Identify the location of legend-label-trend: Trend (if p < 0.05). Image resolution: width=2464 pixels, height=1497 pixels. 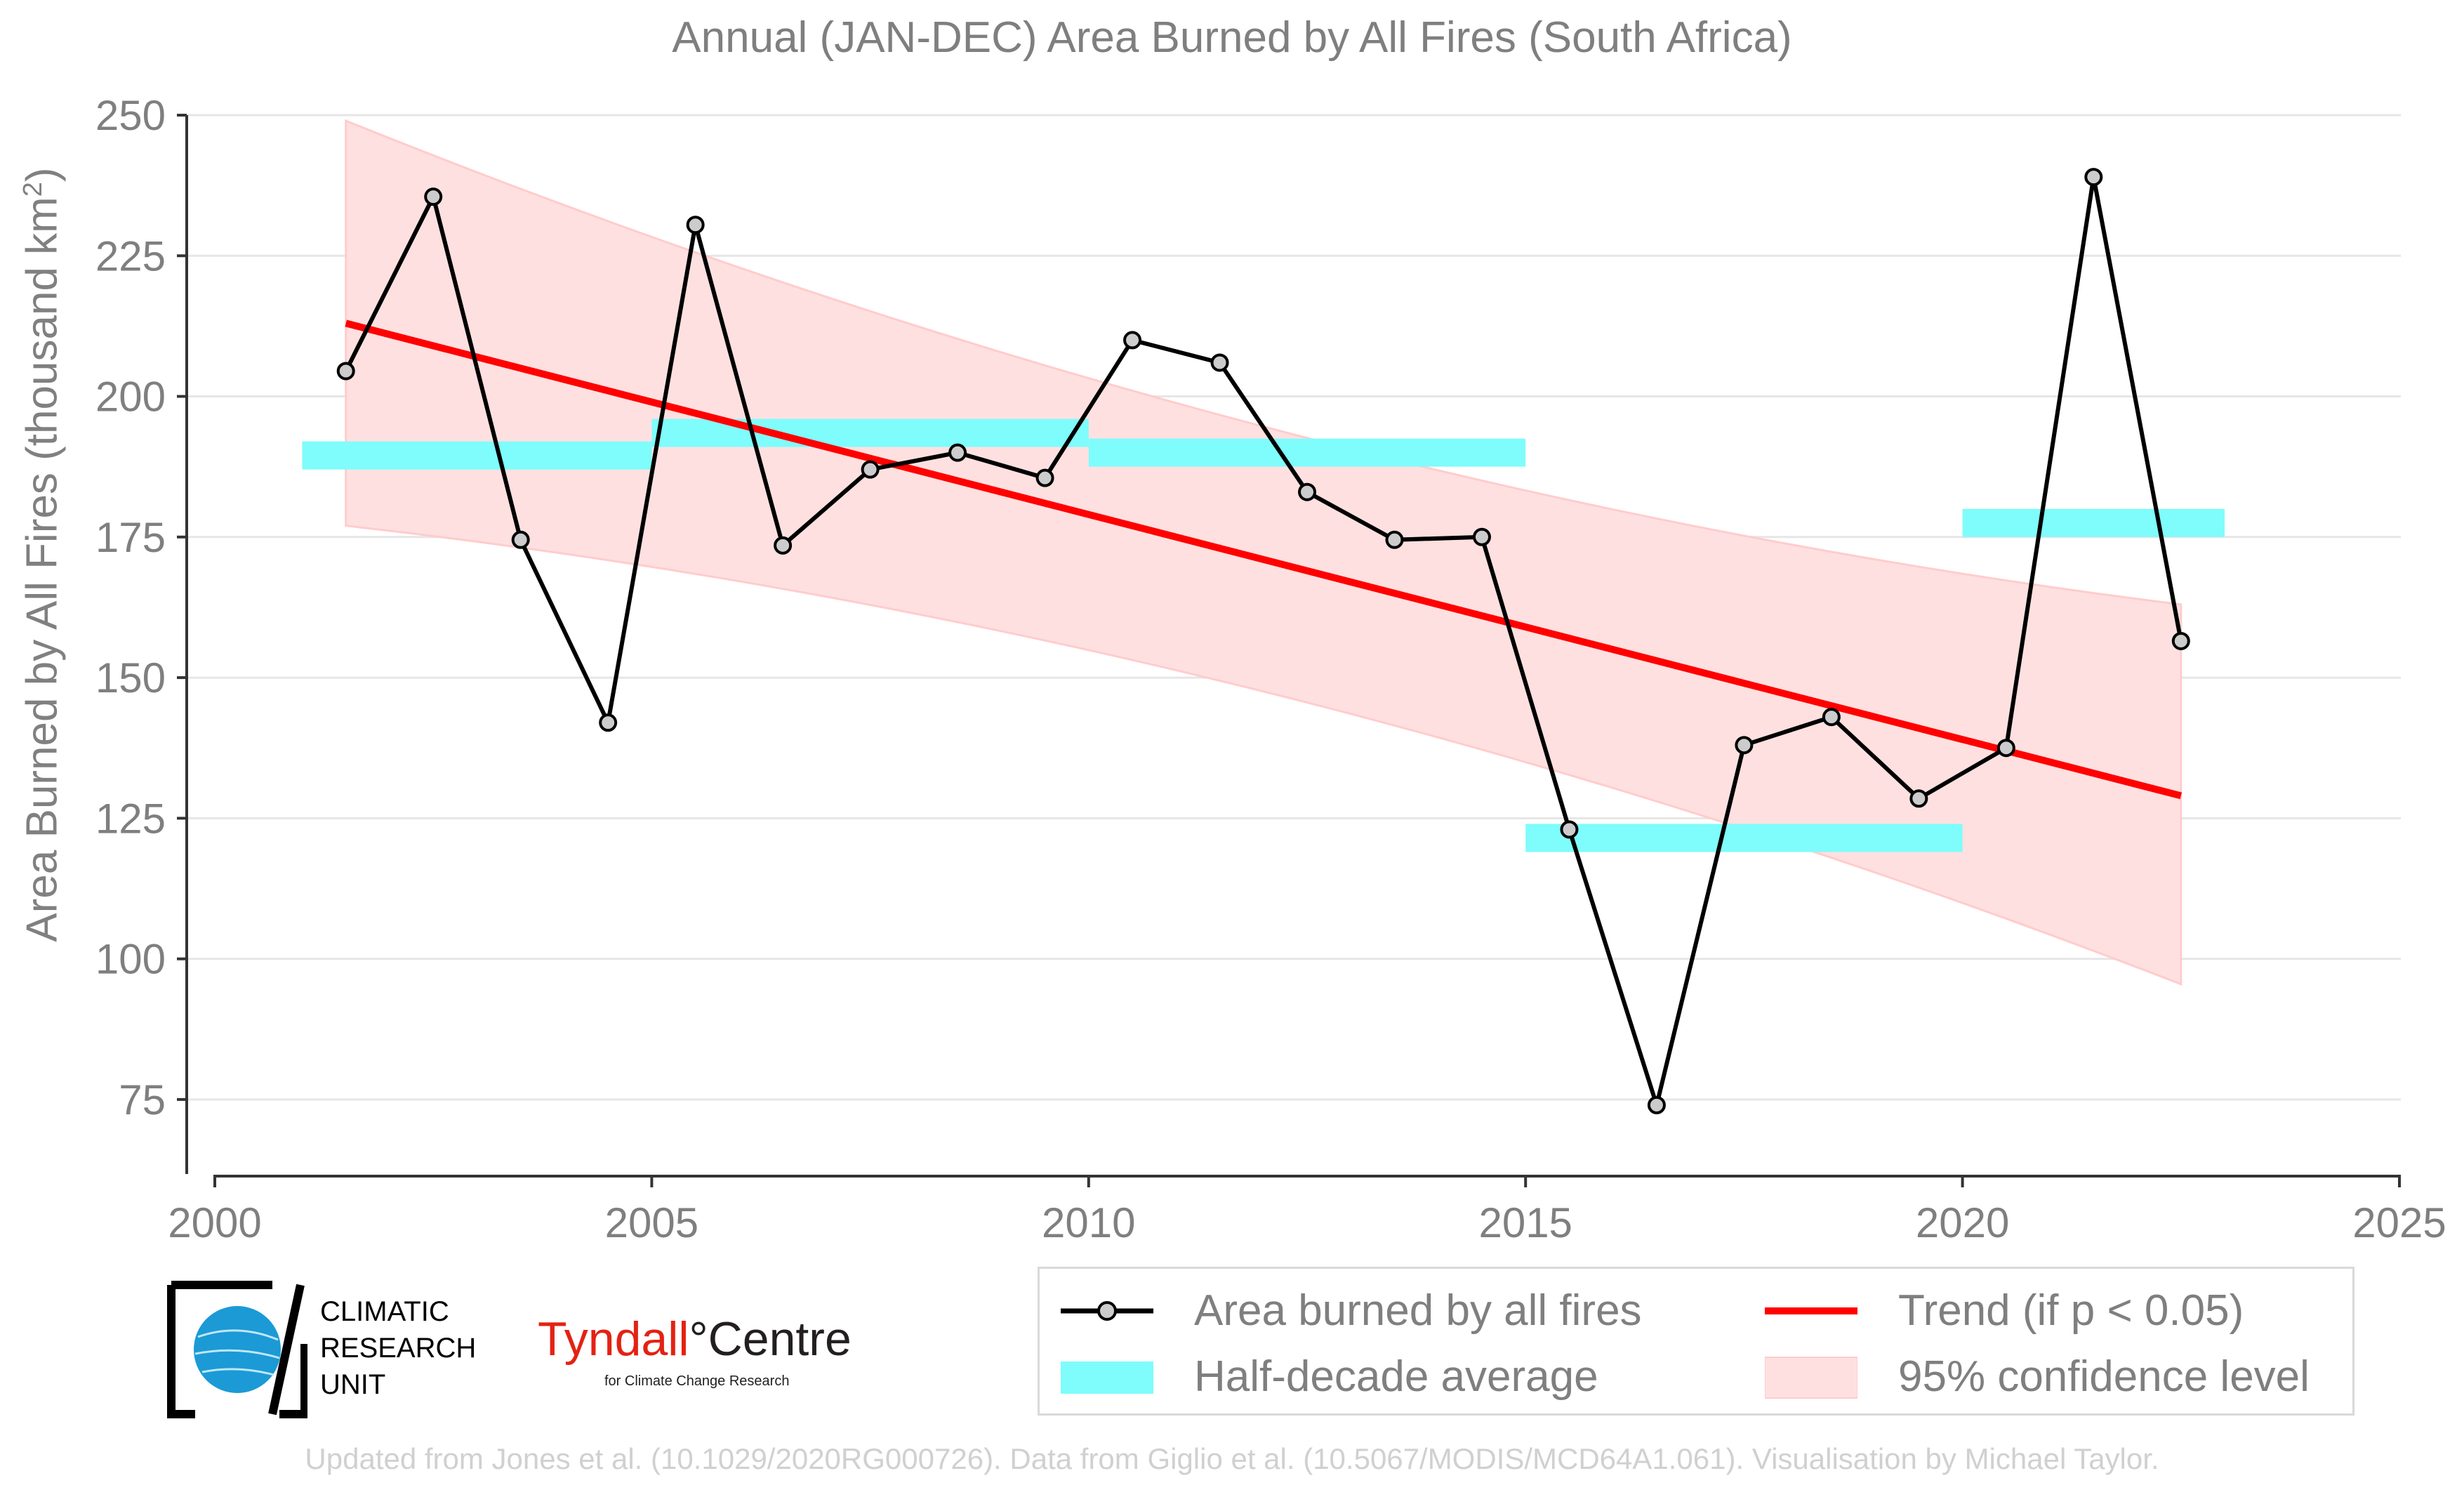
(2071, 1310).